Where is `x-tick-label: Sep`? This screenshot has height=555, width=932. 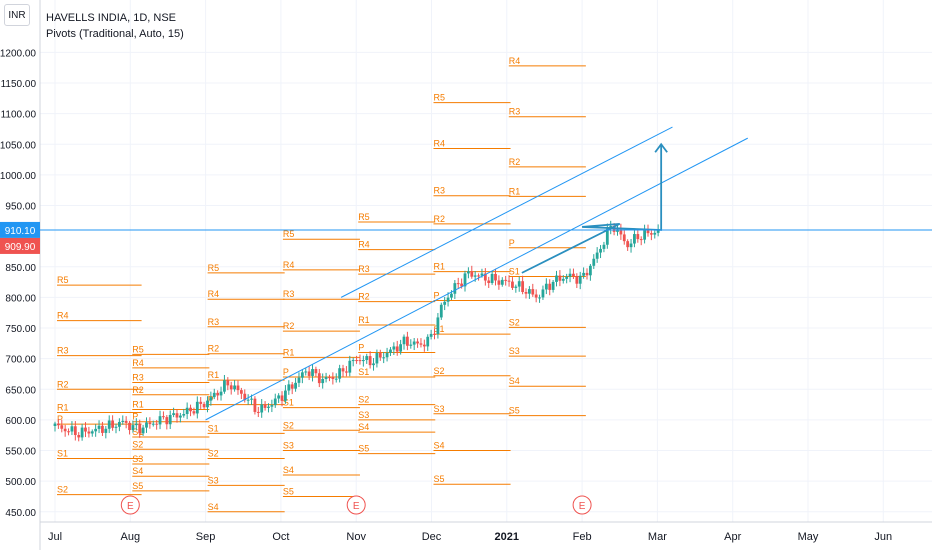
x-tick-label: Sep is located at coordinates (206, 537).